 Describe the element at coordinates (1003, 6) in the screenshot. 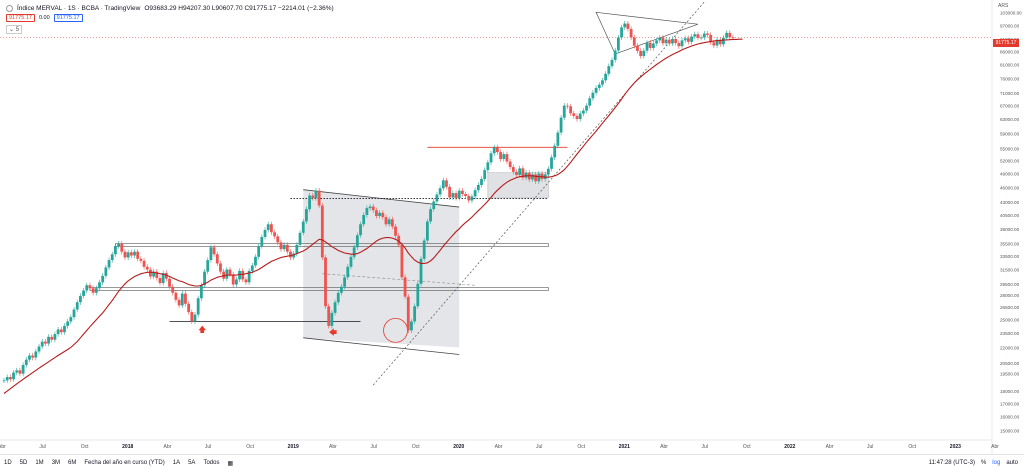

I see `currency-label: ARS` at that location.